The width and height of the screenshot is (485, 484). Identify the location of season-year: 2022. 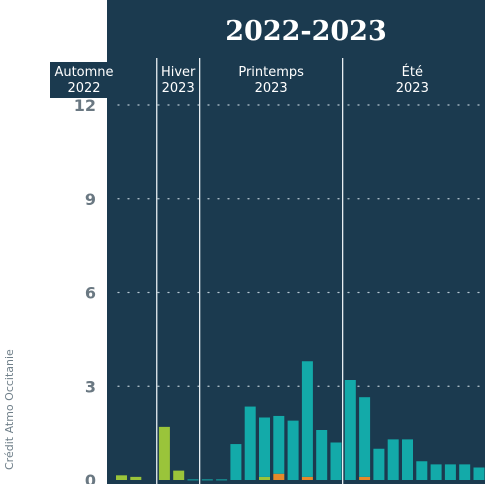
(83, 88).